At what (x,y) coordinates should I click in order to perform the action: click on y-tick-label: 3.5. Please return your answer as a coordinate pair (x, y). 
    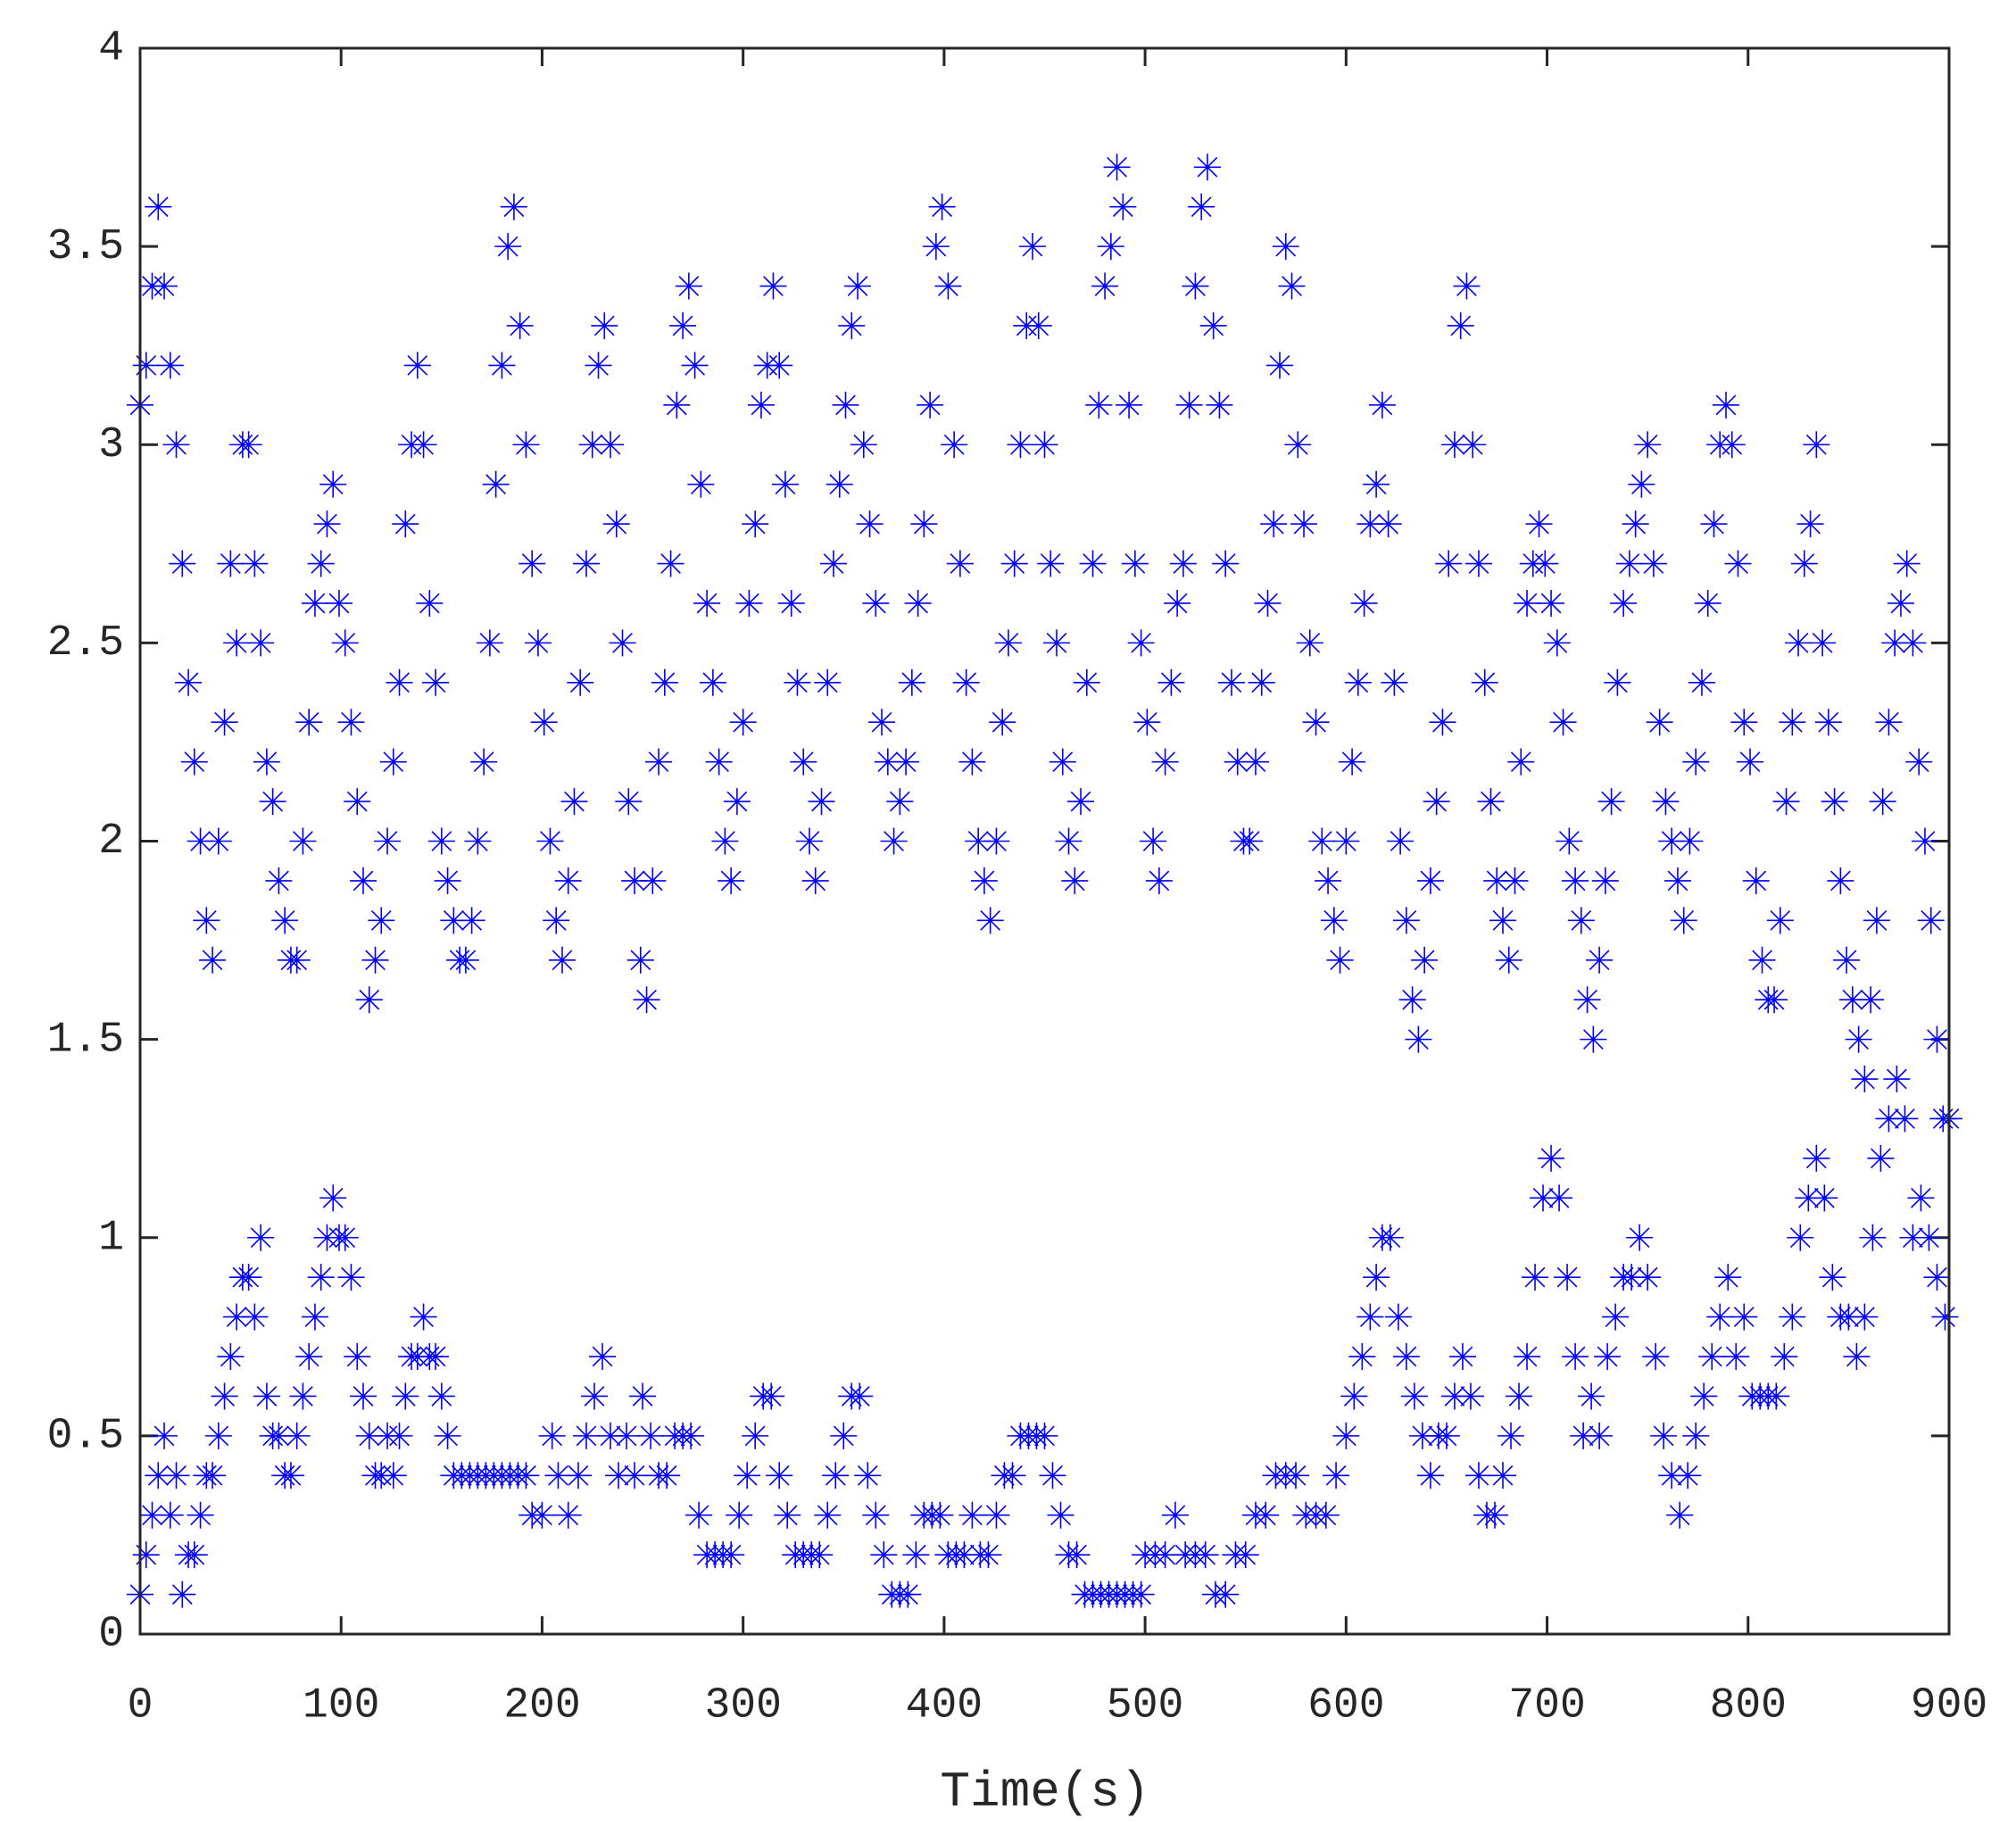
    Looking at the image, I should click on (85, 247).